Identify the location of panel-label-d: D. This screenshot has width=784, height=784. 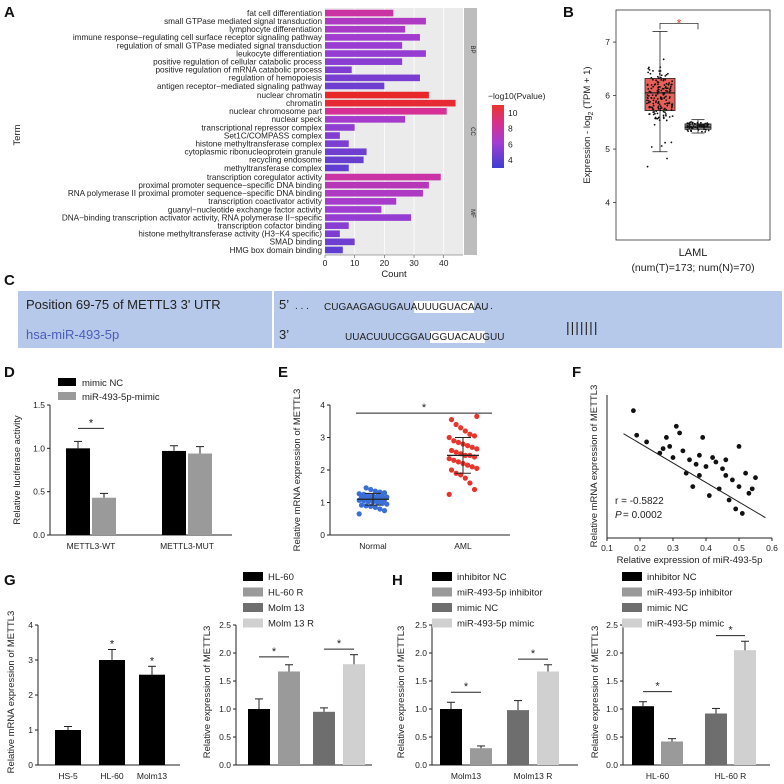
(9, 372).